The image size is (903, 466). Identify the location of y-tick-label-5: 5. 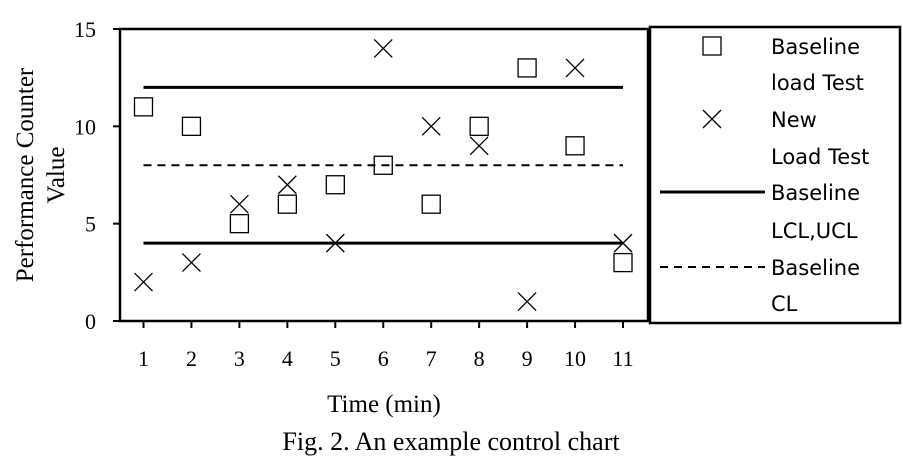
(90, 224).